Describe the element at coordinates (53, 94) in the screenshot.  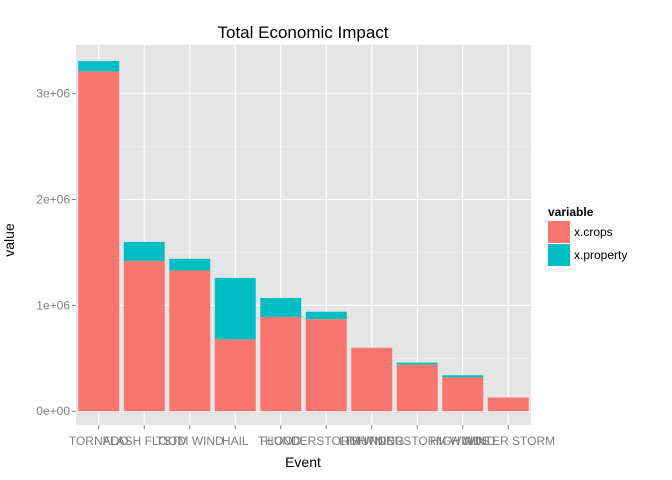
I see `y-tick-label: 3e+06` at that location.